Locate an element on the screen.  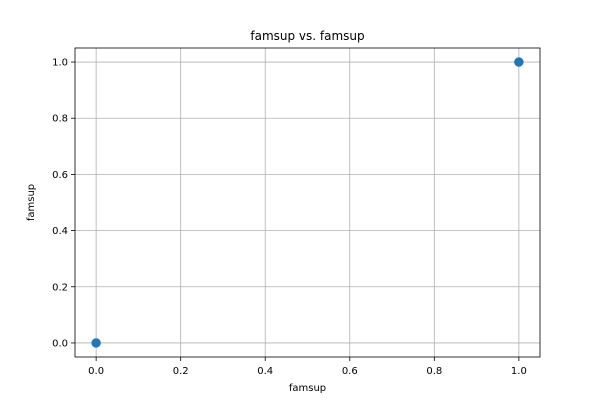
x-tick-label: 0.6 is located at coordinates (350, 371).